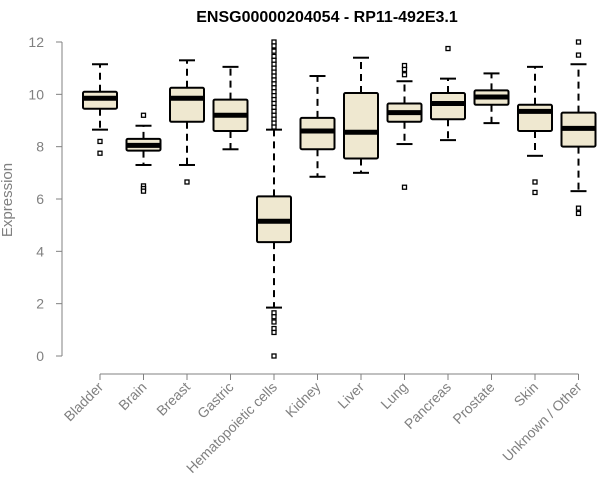 The width and height of the screenshot is (600, 500). I want to click on x-tick-label: Prostate, so click(473, 403).